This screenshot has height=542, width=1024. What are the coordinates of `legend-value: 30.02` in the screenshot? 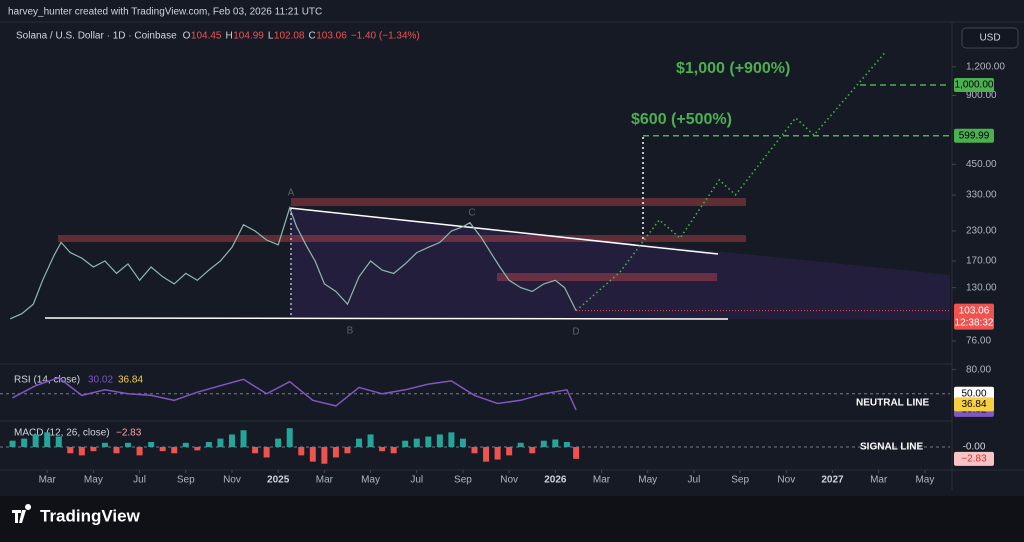 It's located at (100, 380).